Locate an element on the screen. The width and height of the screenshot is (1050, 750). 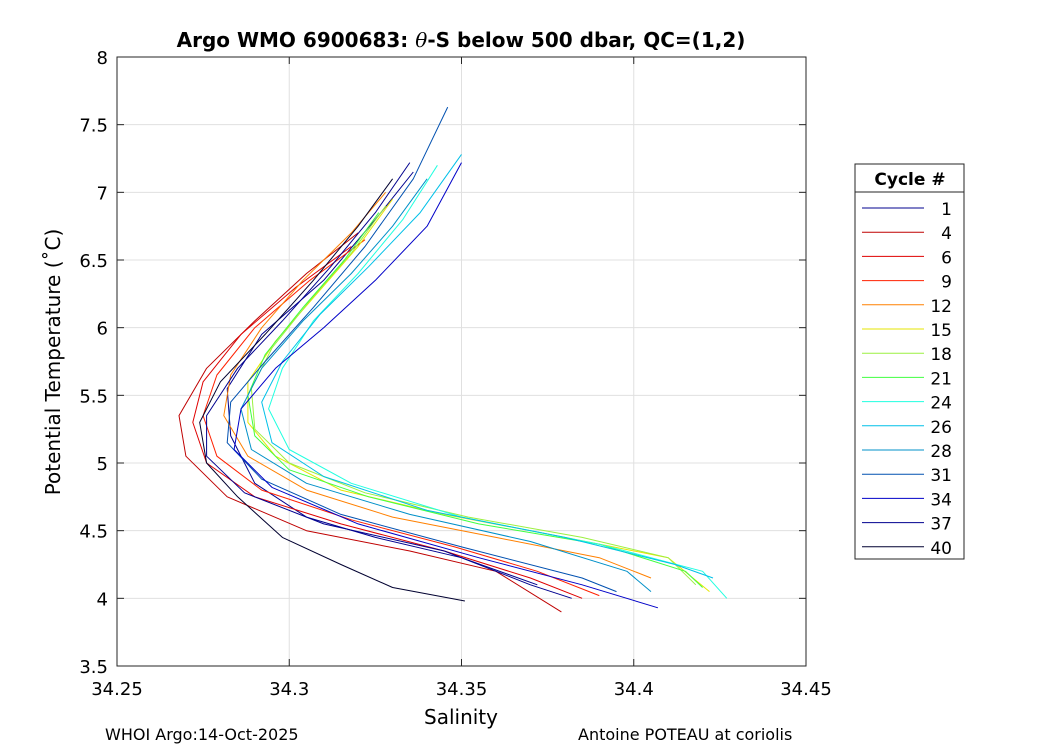
legend-label-cycle-40: 40 is located at coordinates (941, 549).